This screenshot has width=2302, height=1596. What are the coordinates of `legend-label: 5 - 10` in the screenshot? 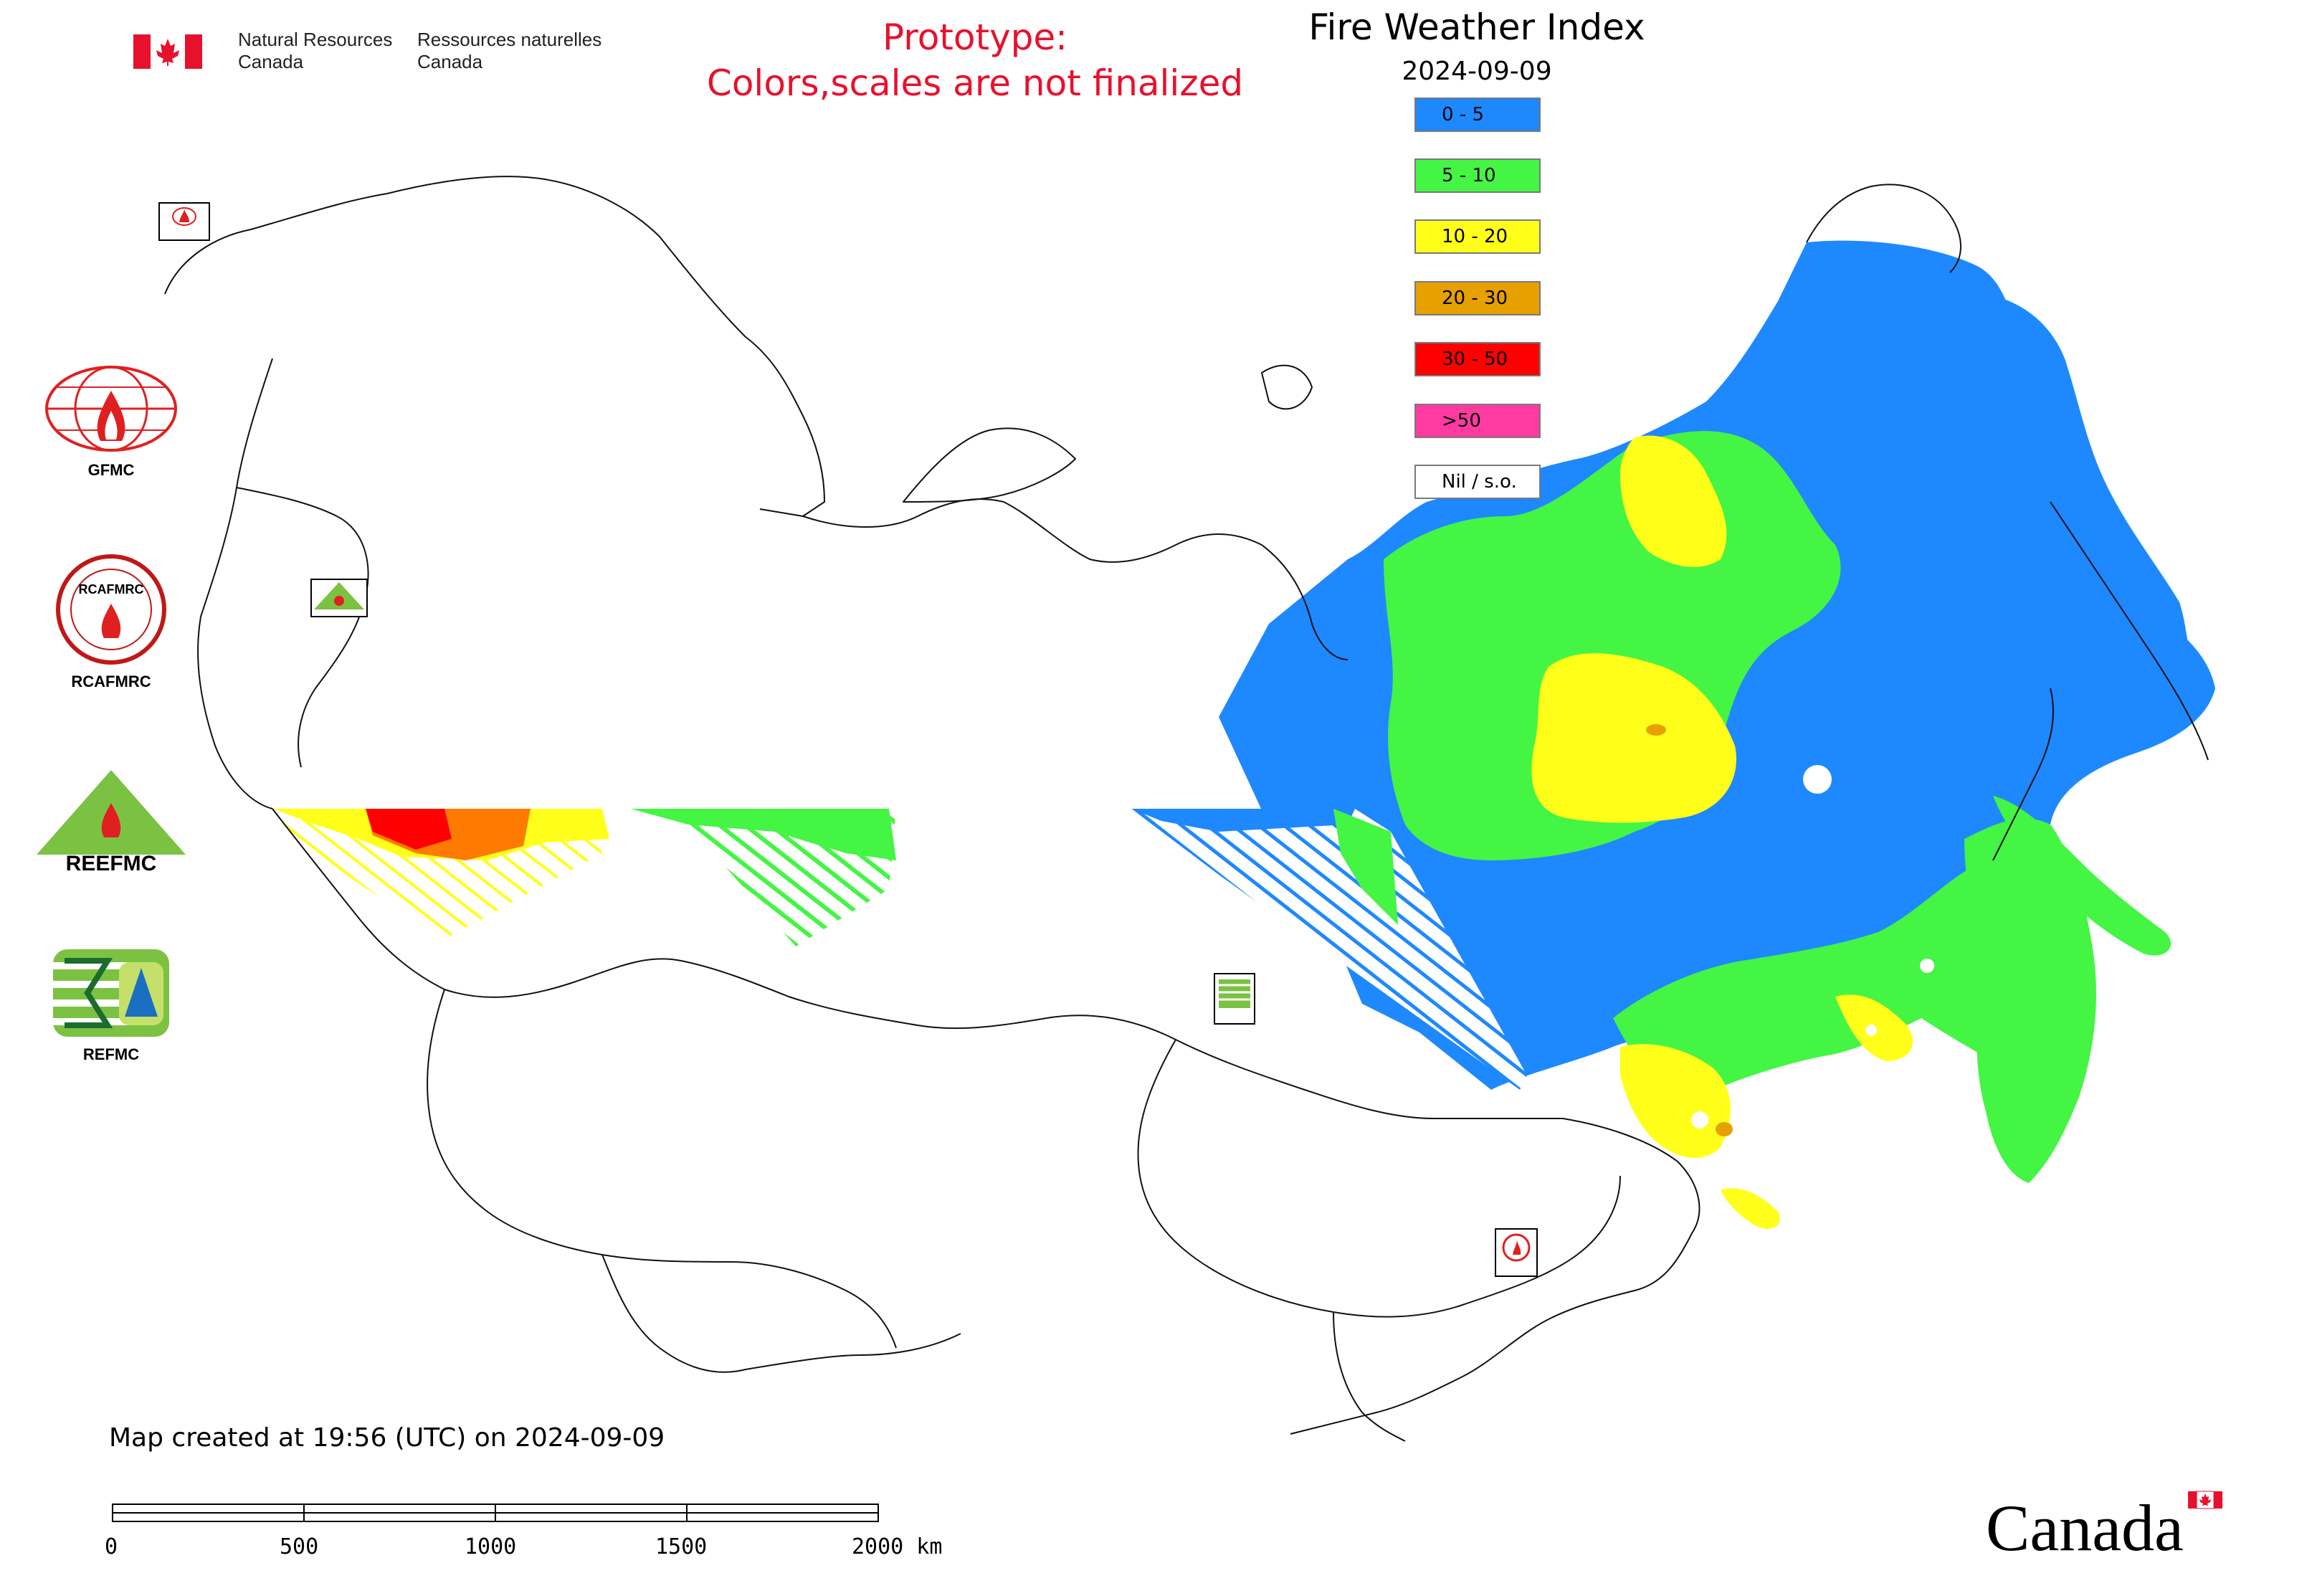 It's located at (1469, 175).